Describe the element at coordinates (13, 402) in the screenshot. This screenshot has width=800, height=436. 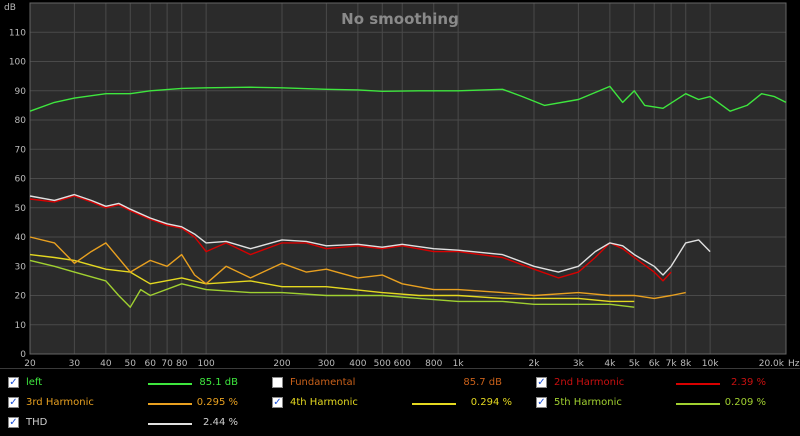
I see `legend-checkbox-3rd-harmonic: ✓` at that location.